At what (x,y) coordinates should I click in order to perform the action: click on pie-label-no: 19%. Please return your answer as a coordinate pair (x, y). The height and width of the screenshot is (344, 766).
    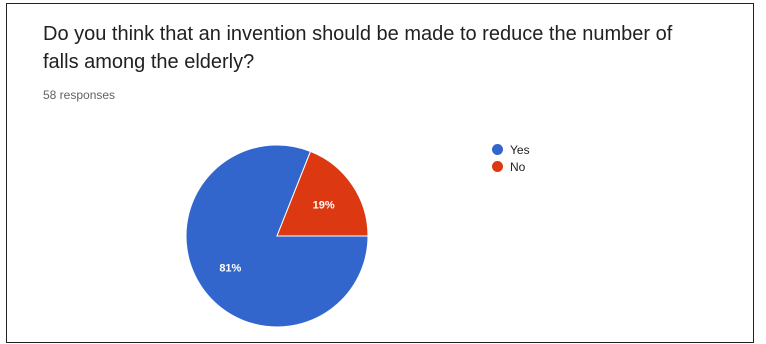
    Looking at the image, I should click on (324, 205).